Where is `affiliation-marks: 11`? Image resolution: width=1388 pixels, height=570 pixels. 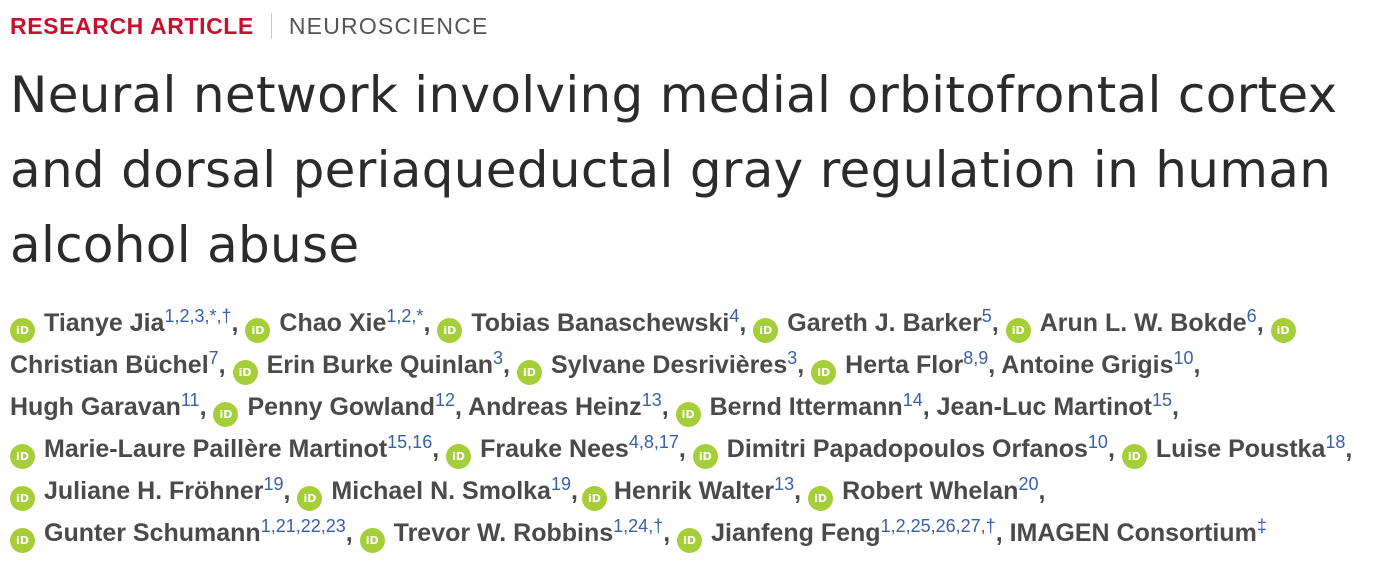
affiliation-marks: 11 is located at coordinates (190, 400).